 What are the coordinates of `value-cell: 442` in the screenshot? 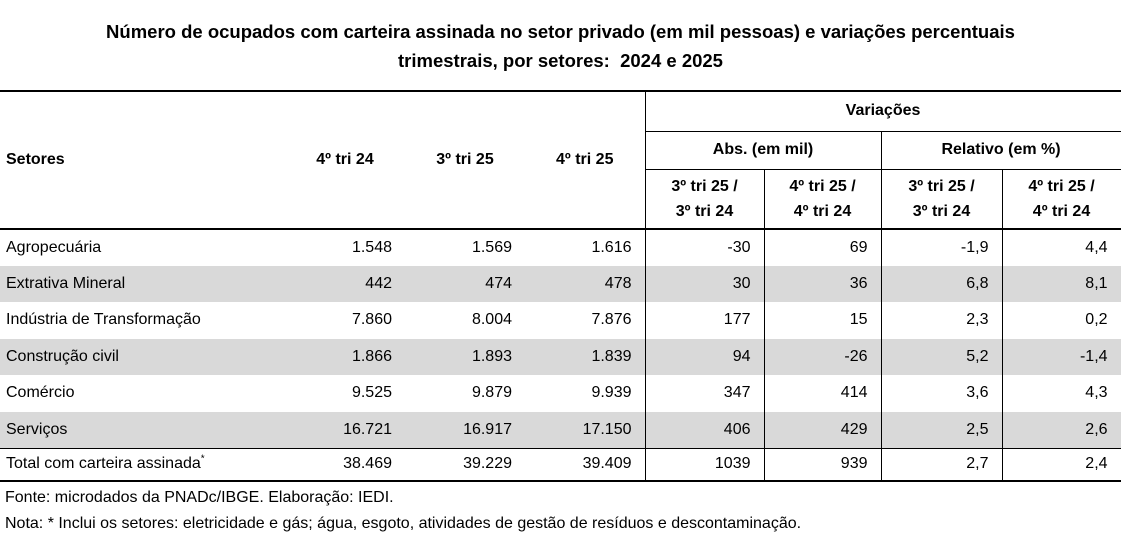 It's located at (345, 283).